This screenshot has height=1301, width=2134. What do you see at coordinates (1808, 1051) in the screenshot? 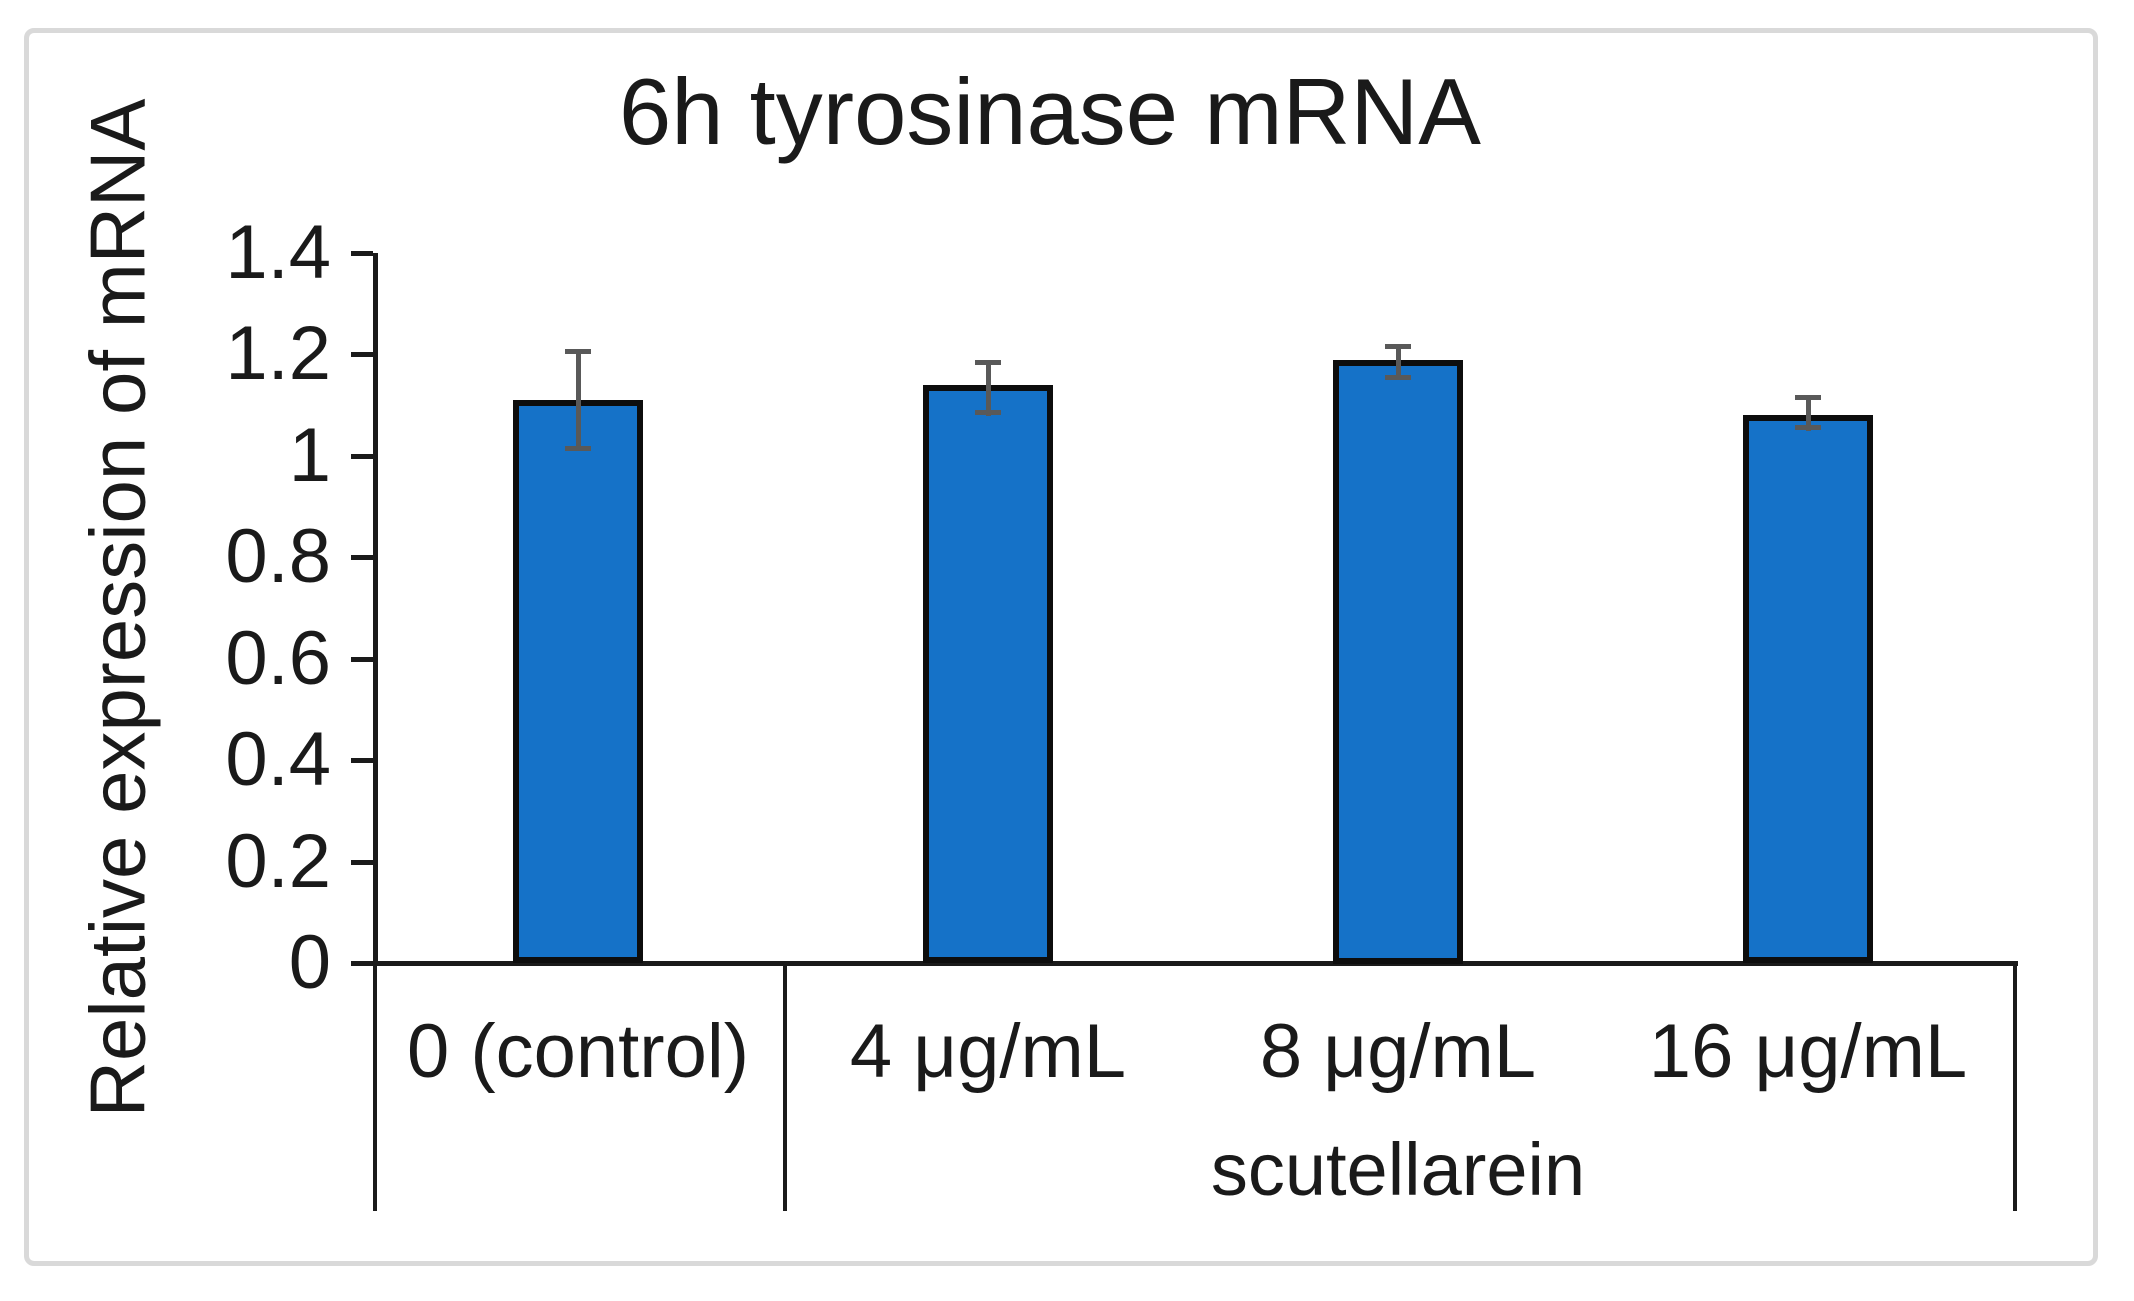
I see `x-category-label-4: 16 μg/mL` at bounding box center [1808, 1051].